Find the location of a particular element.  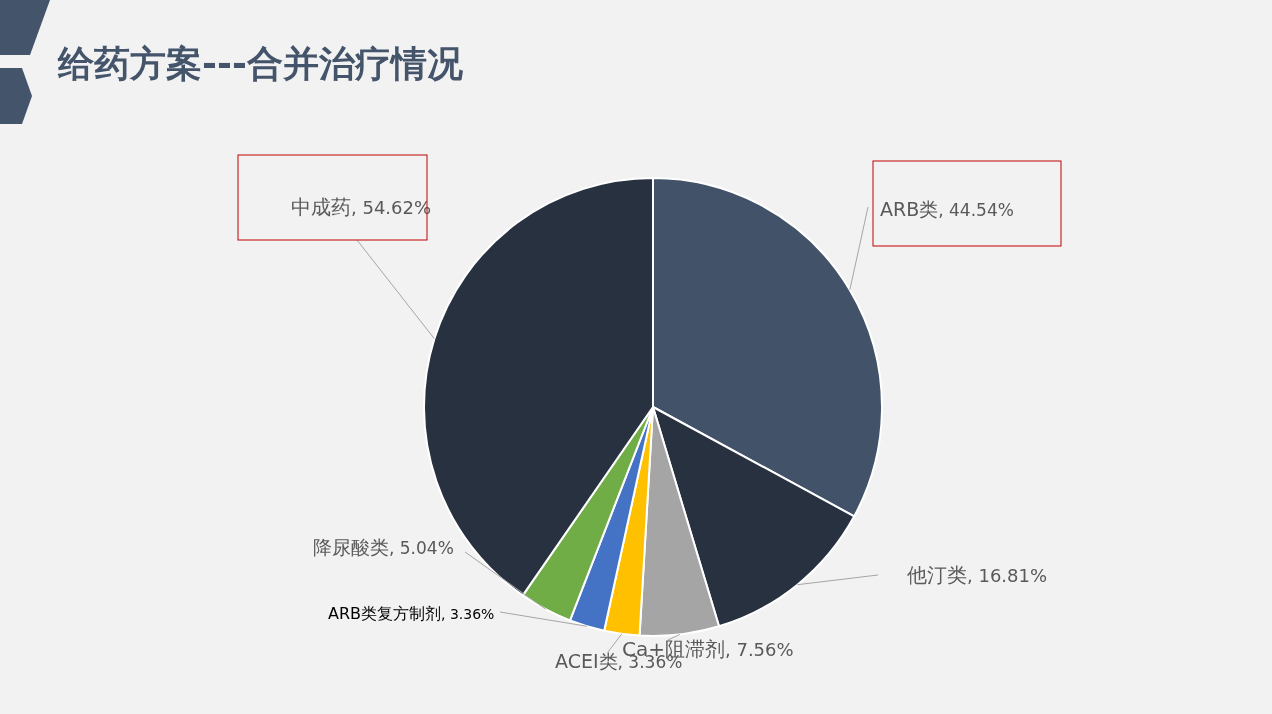

slice-label: ARB类 is located at coordinates (909, 209).